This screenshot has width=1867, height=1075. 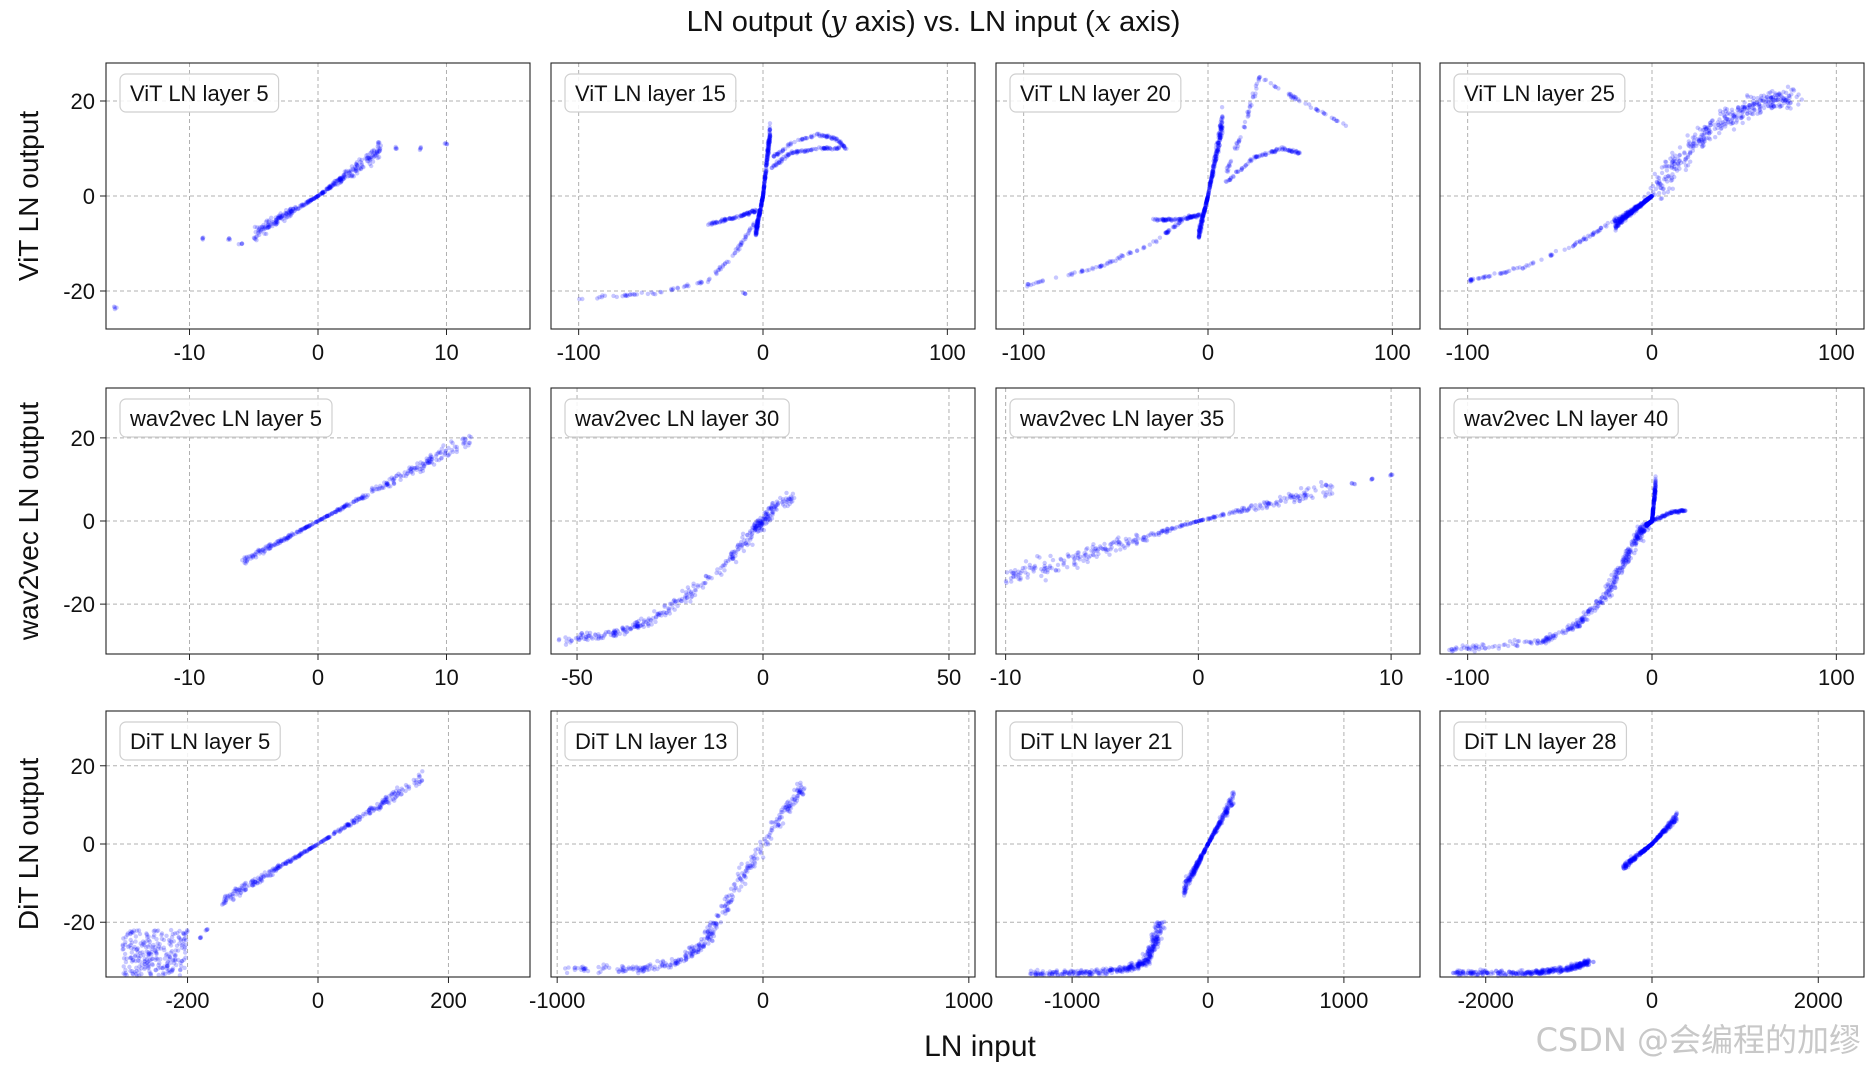 What do you see at coordinates (1006, 677) in the screenshot?
I see `x-tick-label: -10` at bounding box center [1006, 677].